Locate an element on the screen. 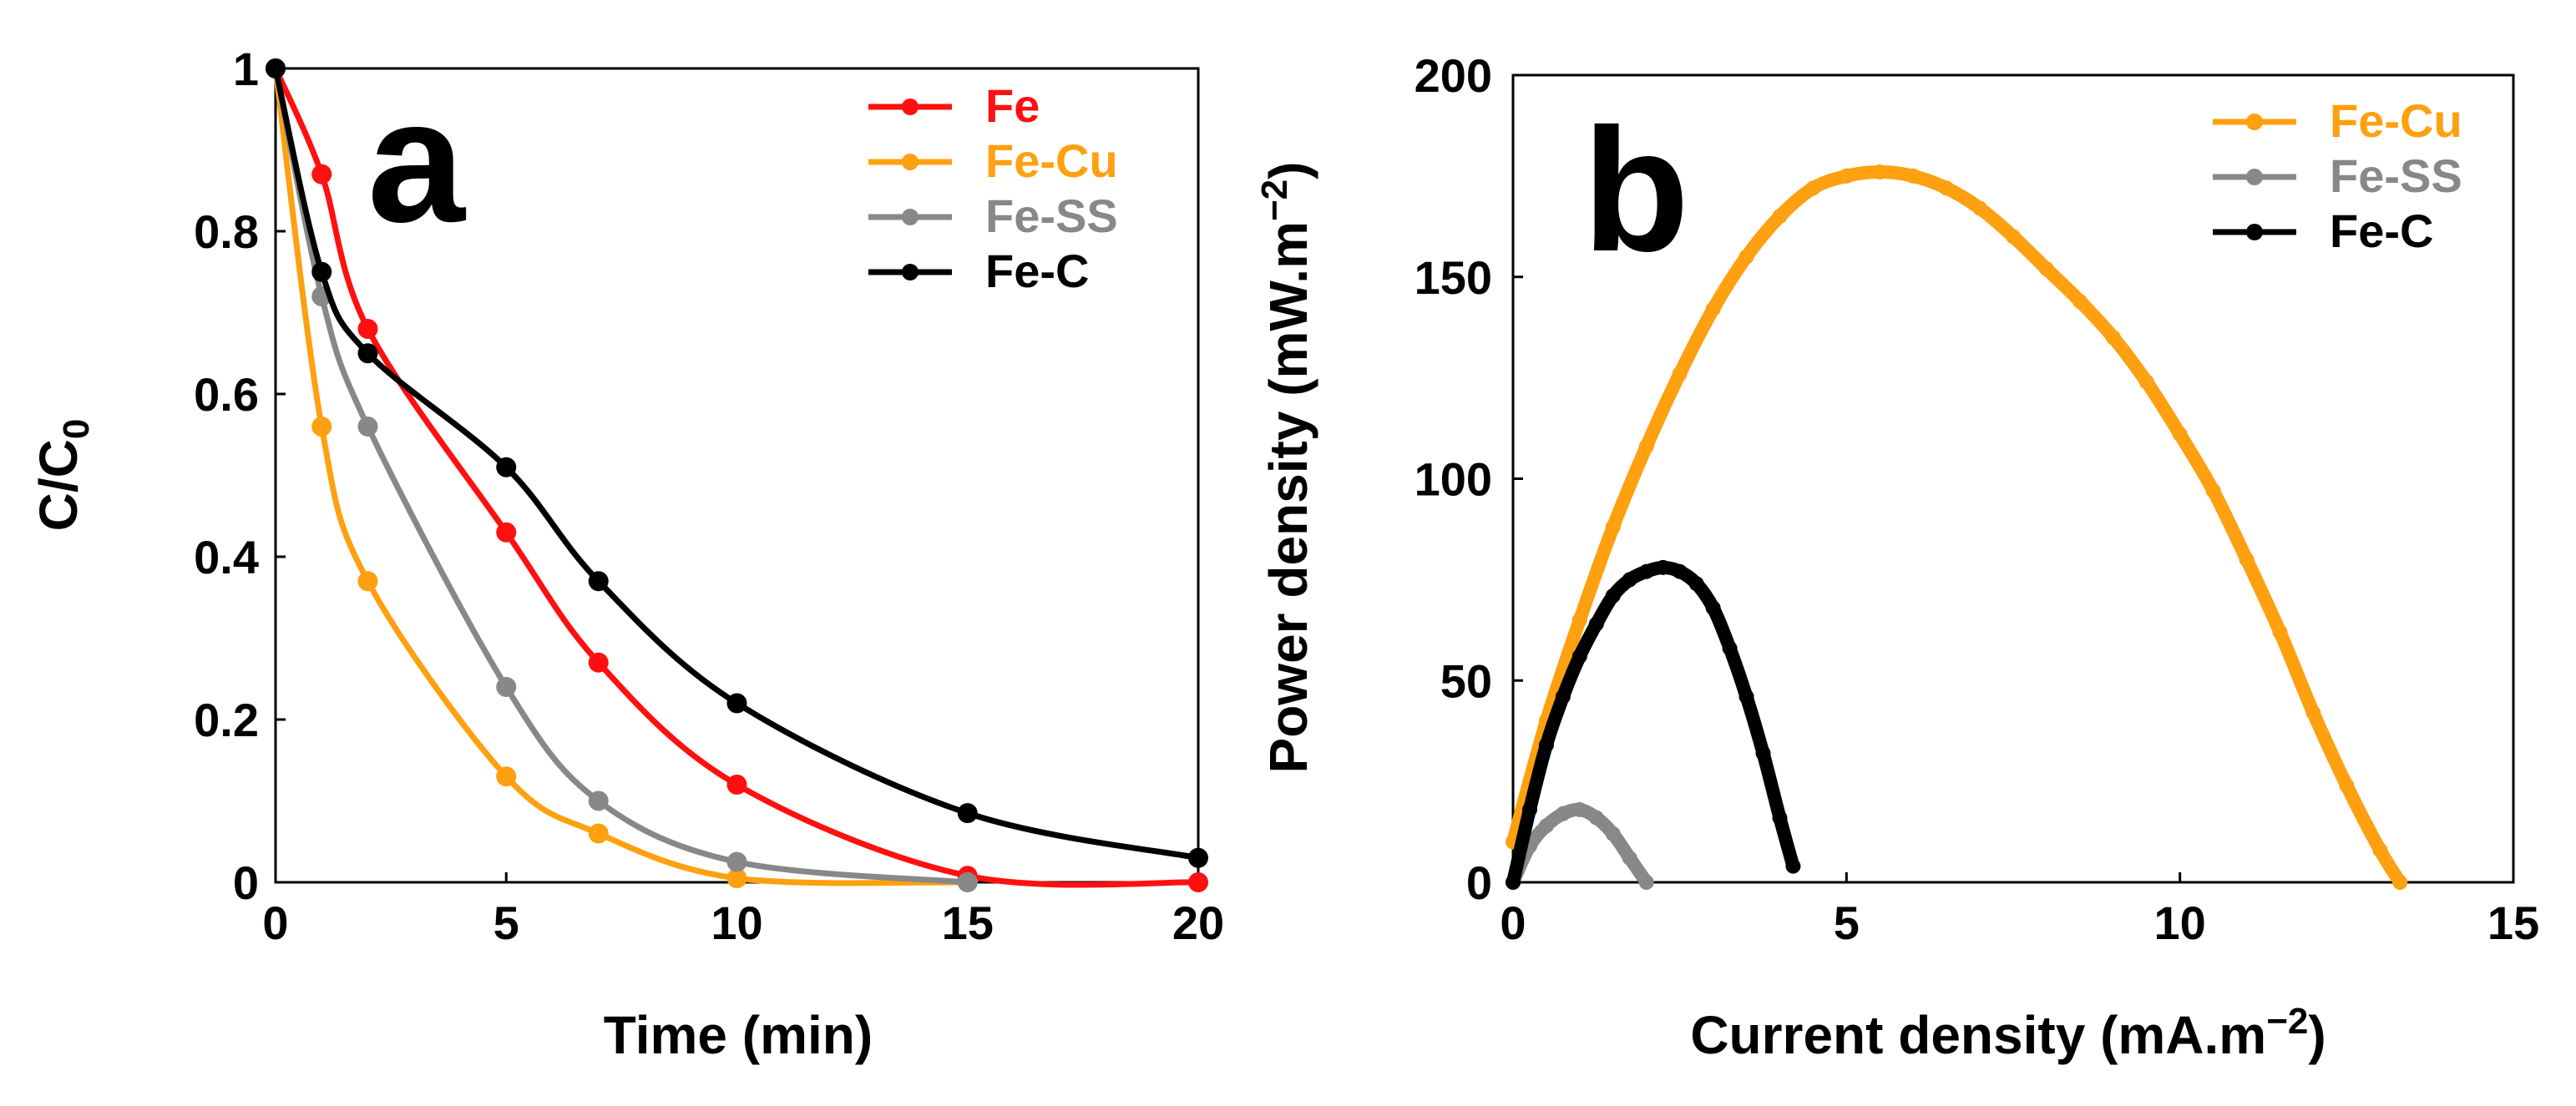 This screenshot has width=2576, height=1106. panel-a-xtick-label: 20 is located at coordinates (1198, 922).